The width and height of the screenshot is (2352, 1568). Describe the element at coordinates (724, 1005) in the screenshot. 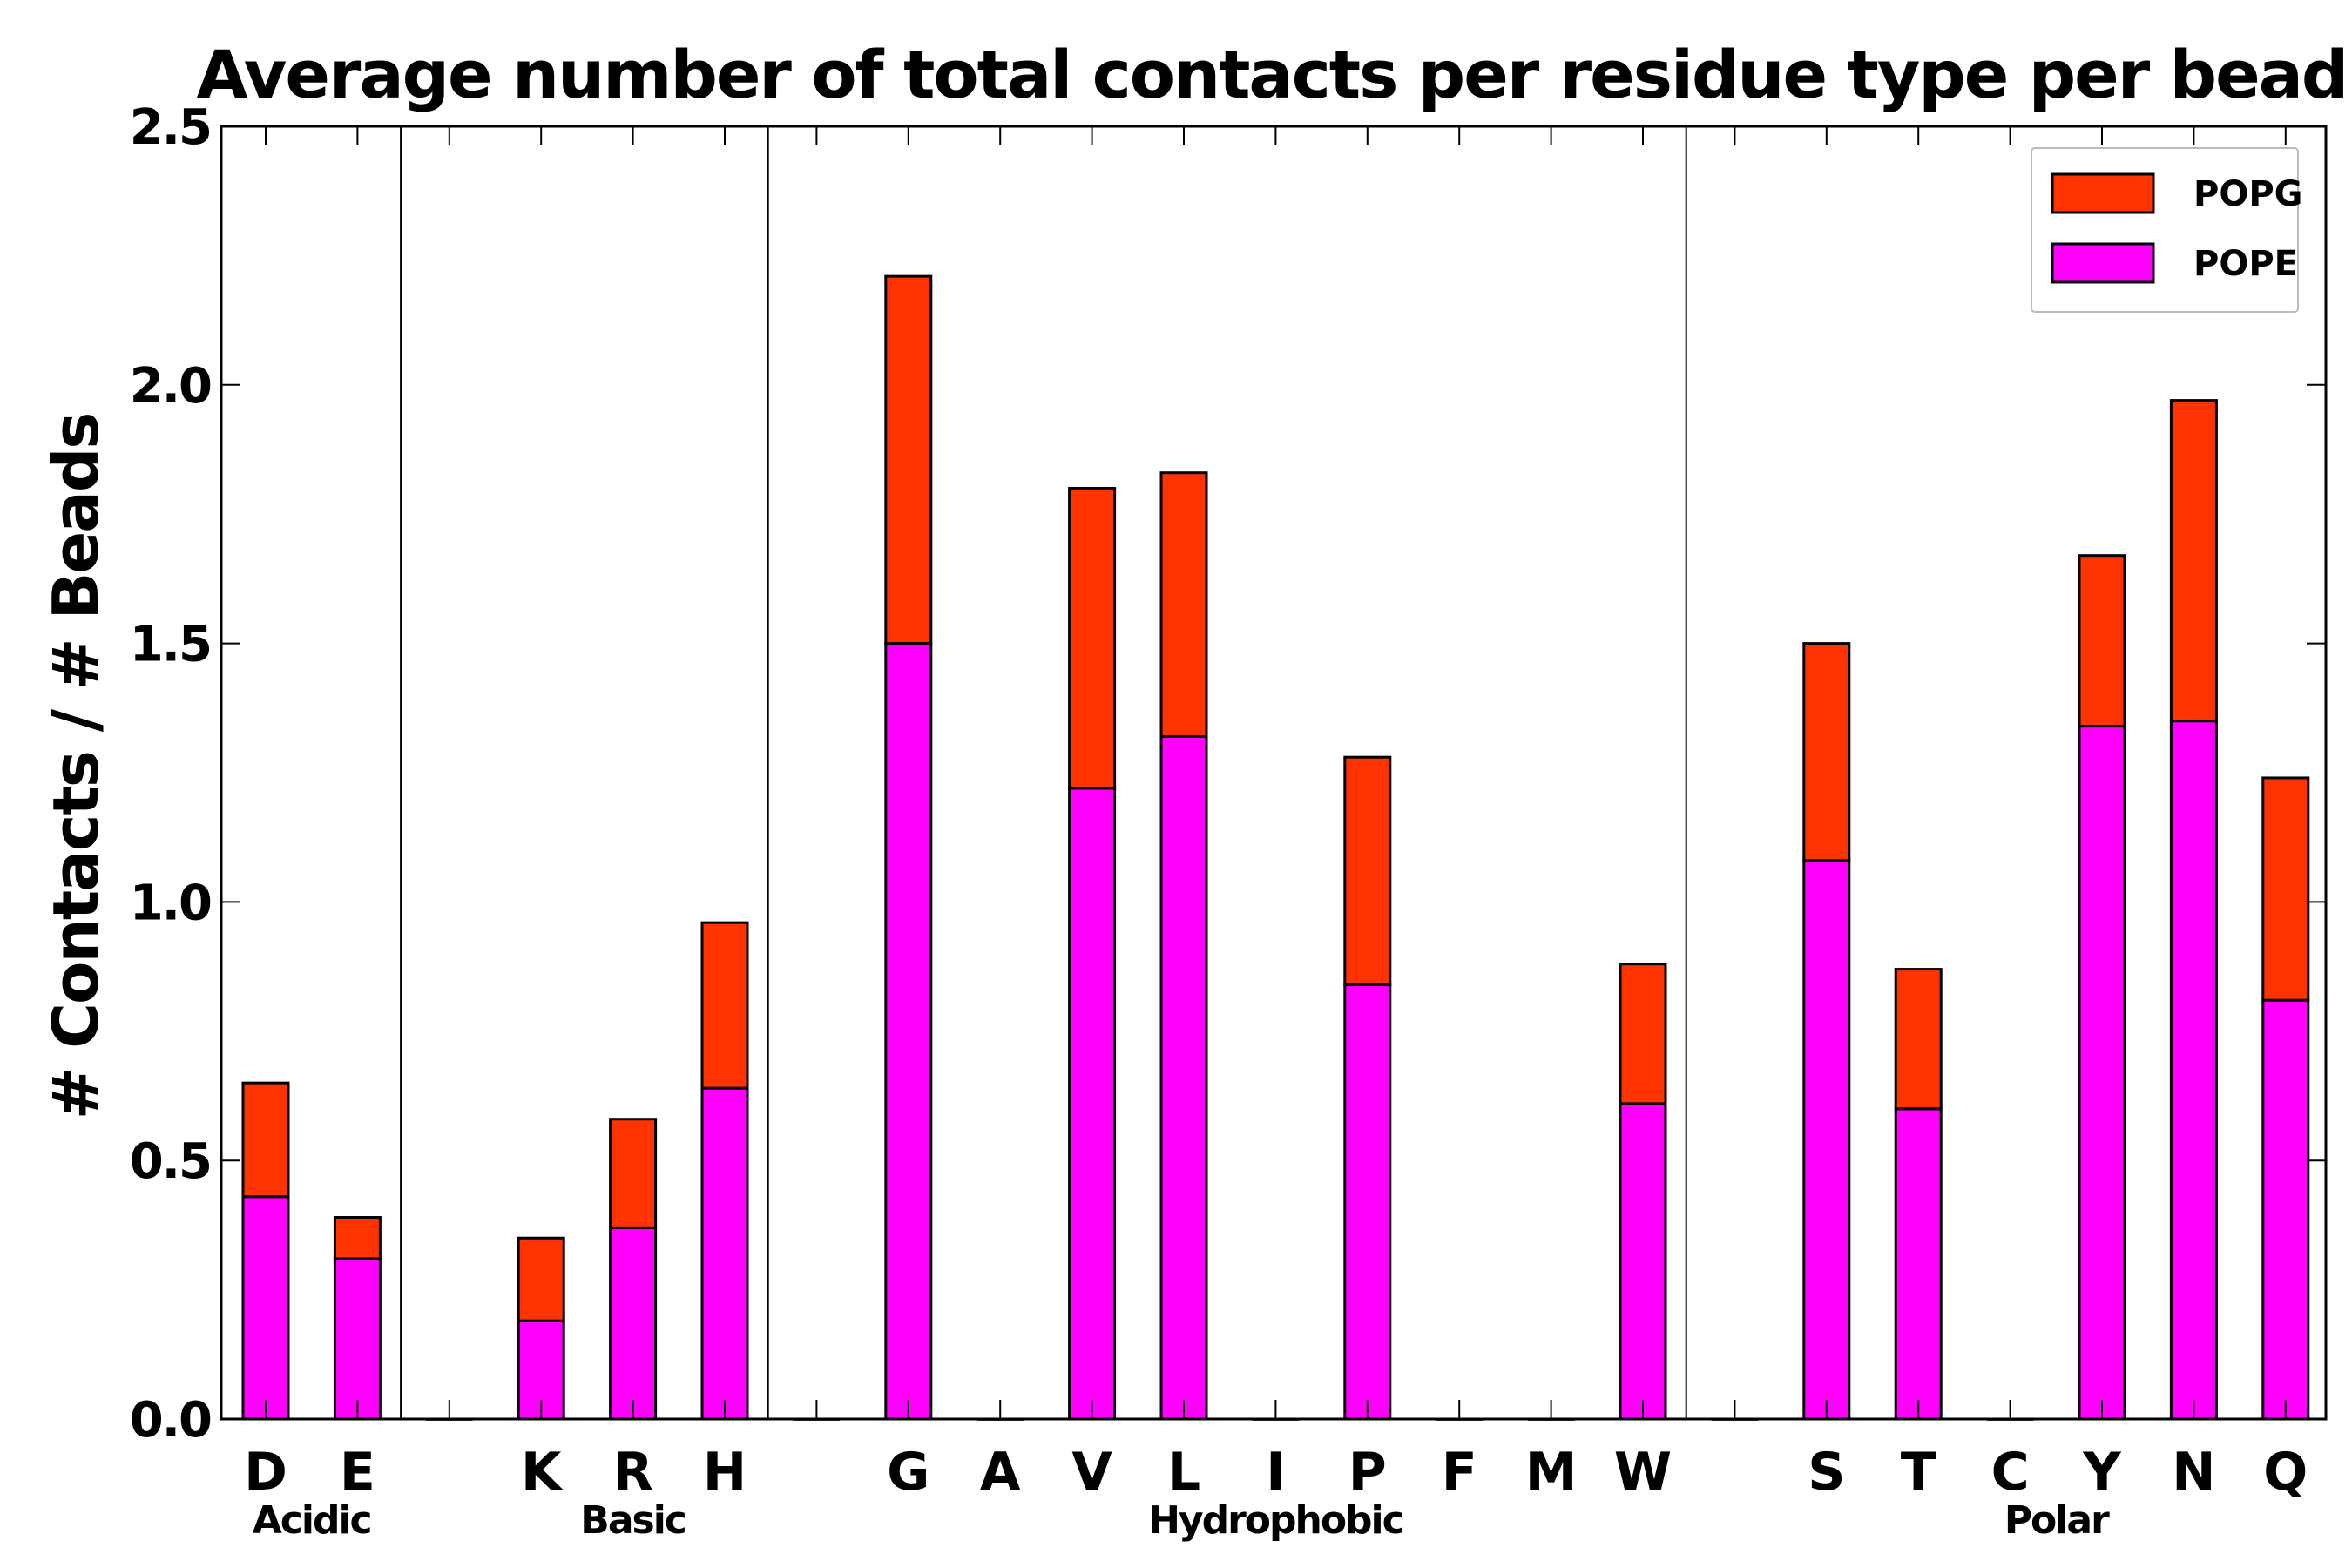

I see `bar-popg-H` at that location.